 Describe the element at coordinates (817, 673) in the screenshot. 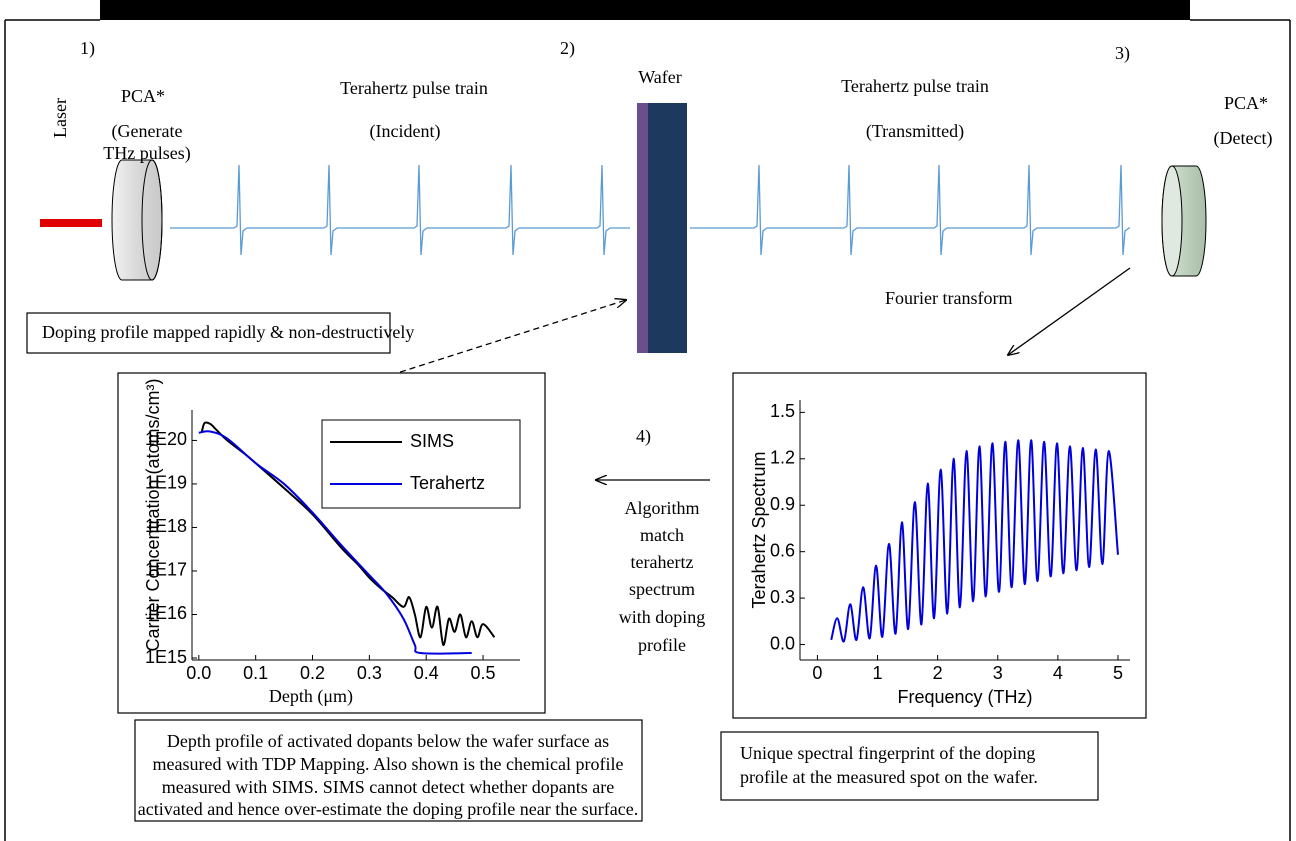

I see `x-tick-label: 0` at that location.